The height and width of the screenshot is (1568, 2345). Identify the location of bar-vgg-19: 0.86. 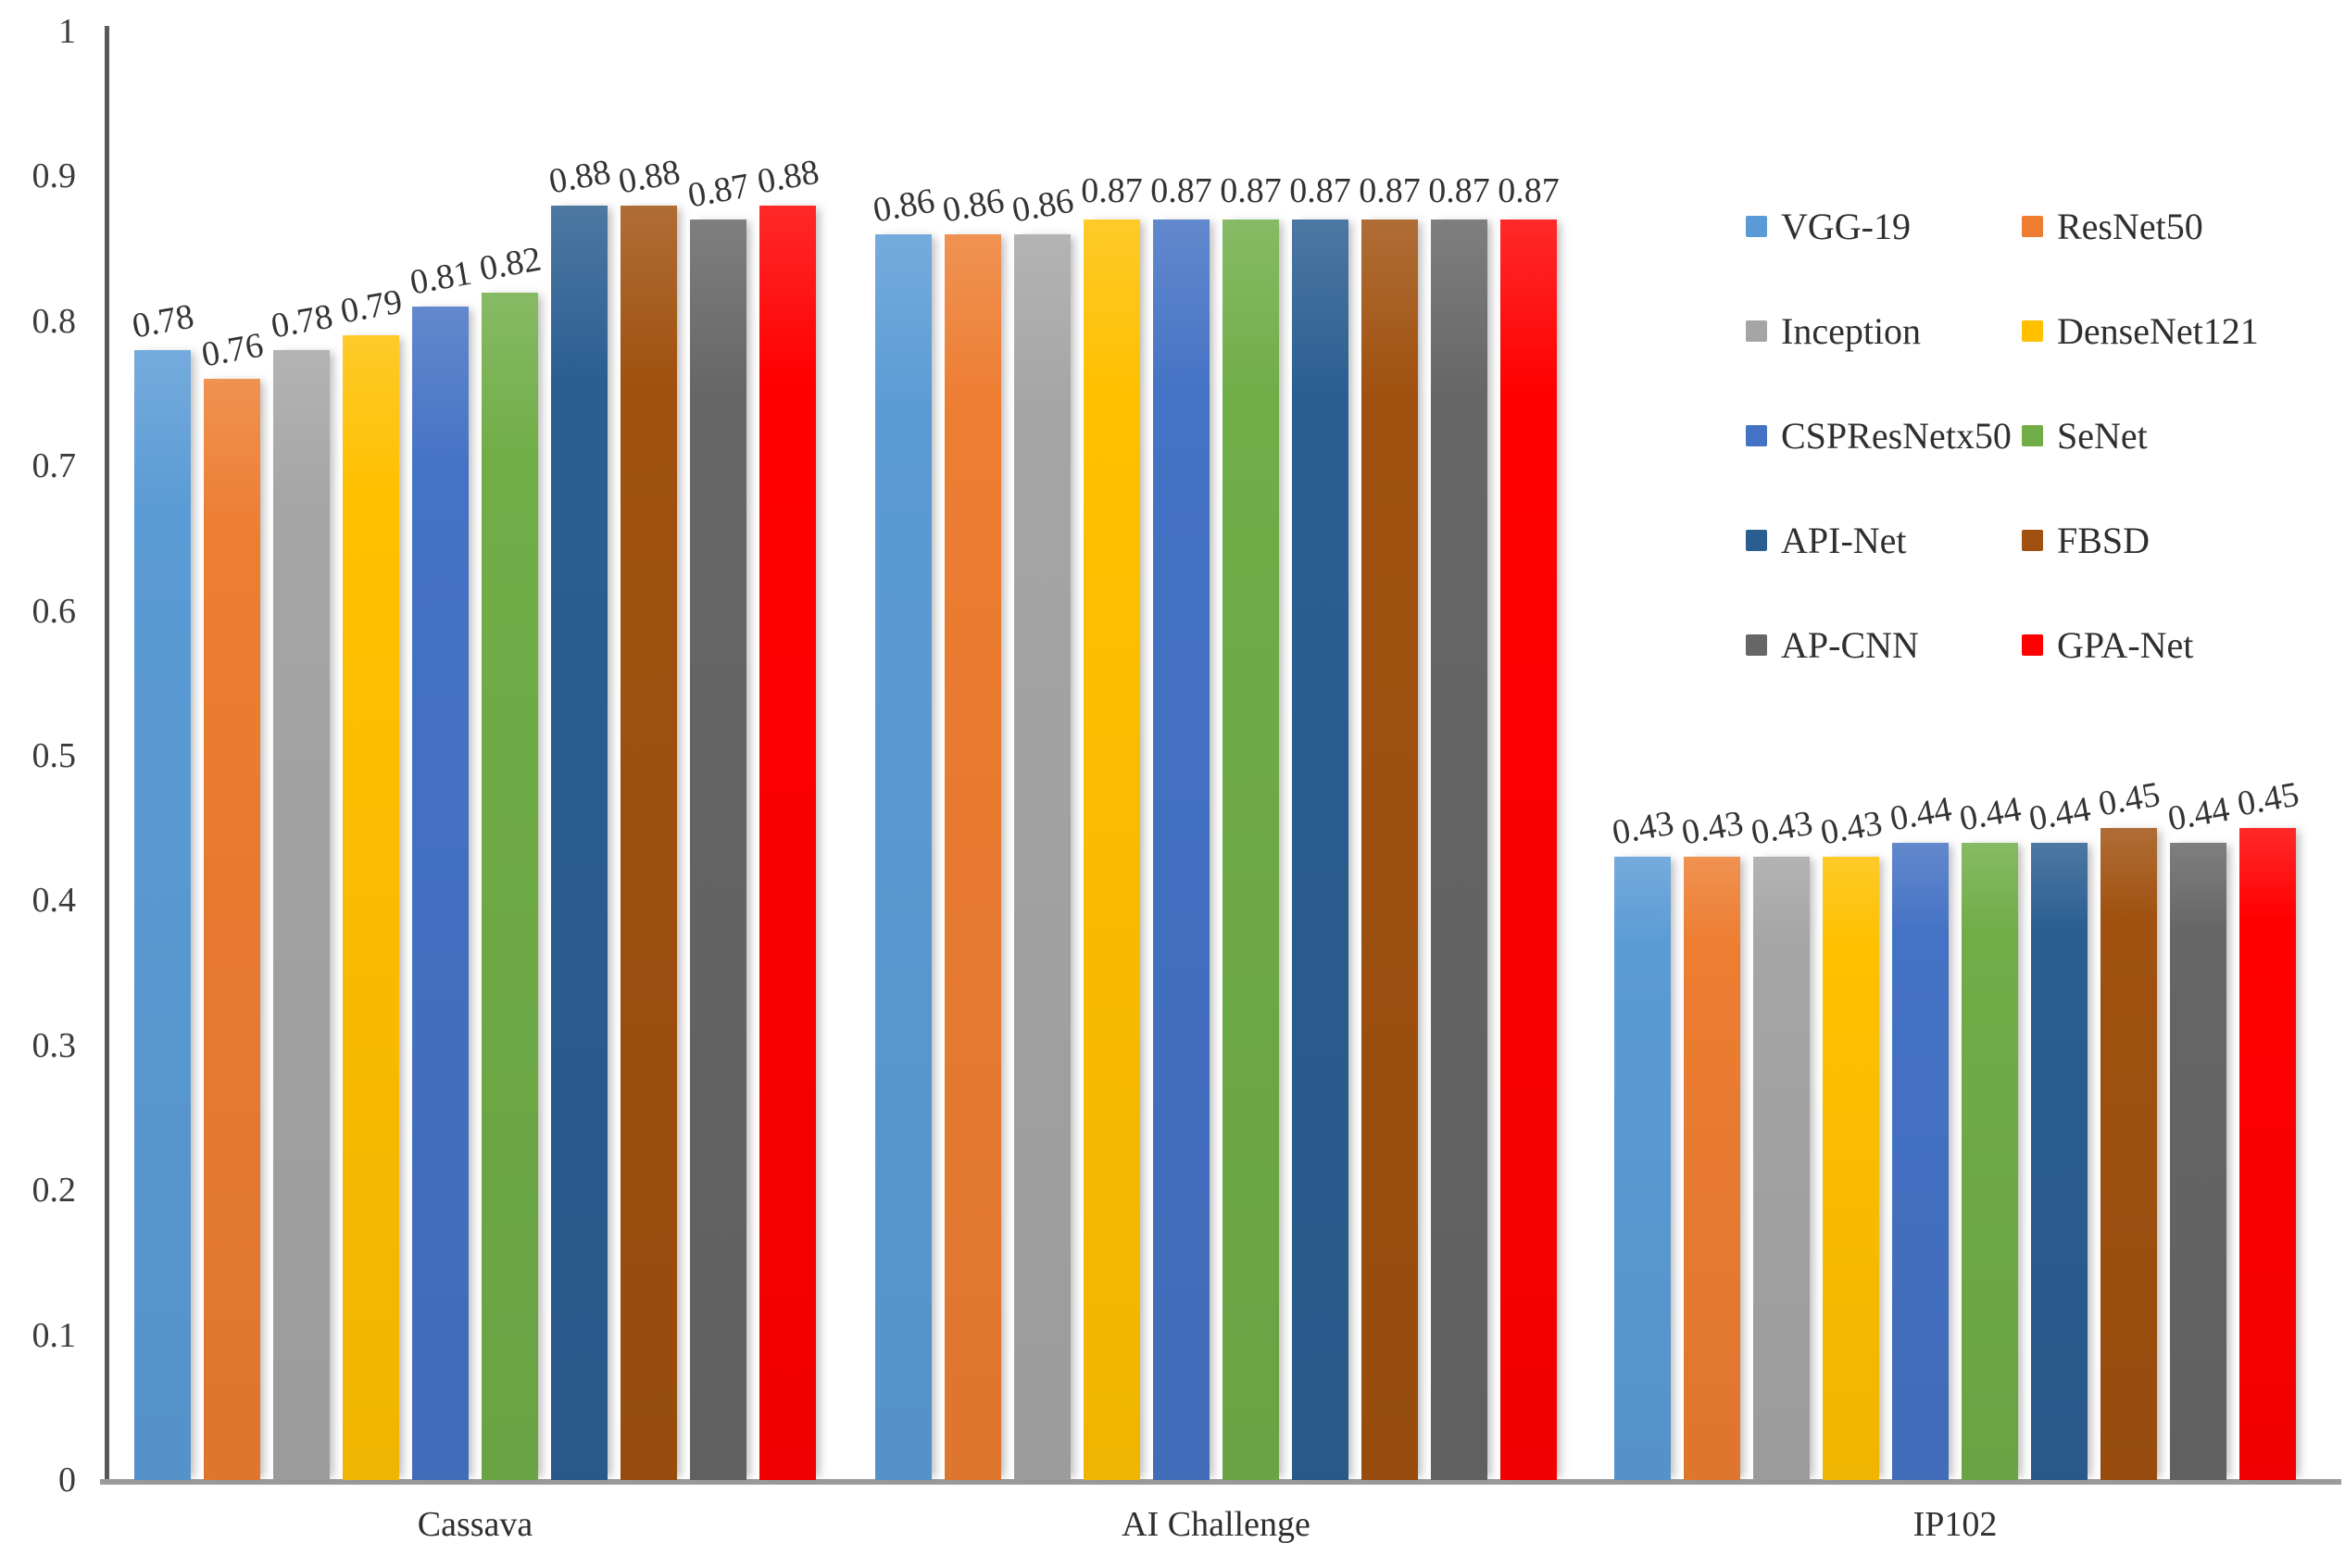
(903, 831).